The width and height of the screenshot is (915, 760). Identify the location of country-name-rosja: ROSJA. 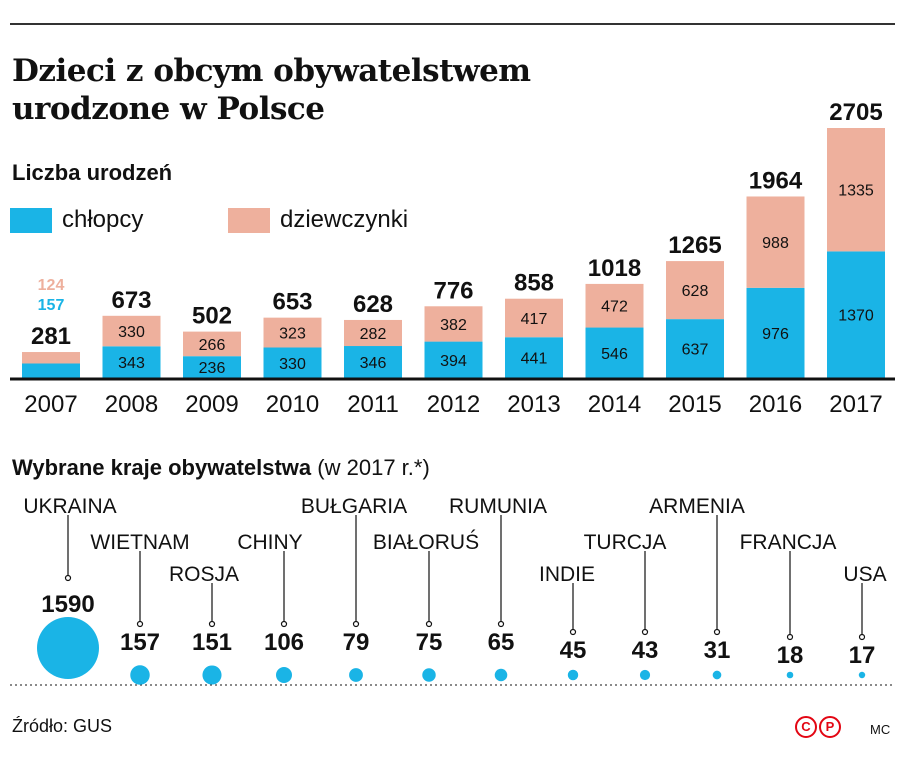
(204, 574).